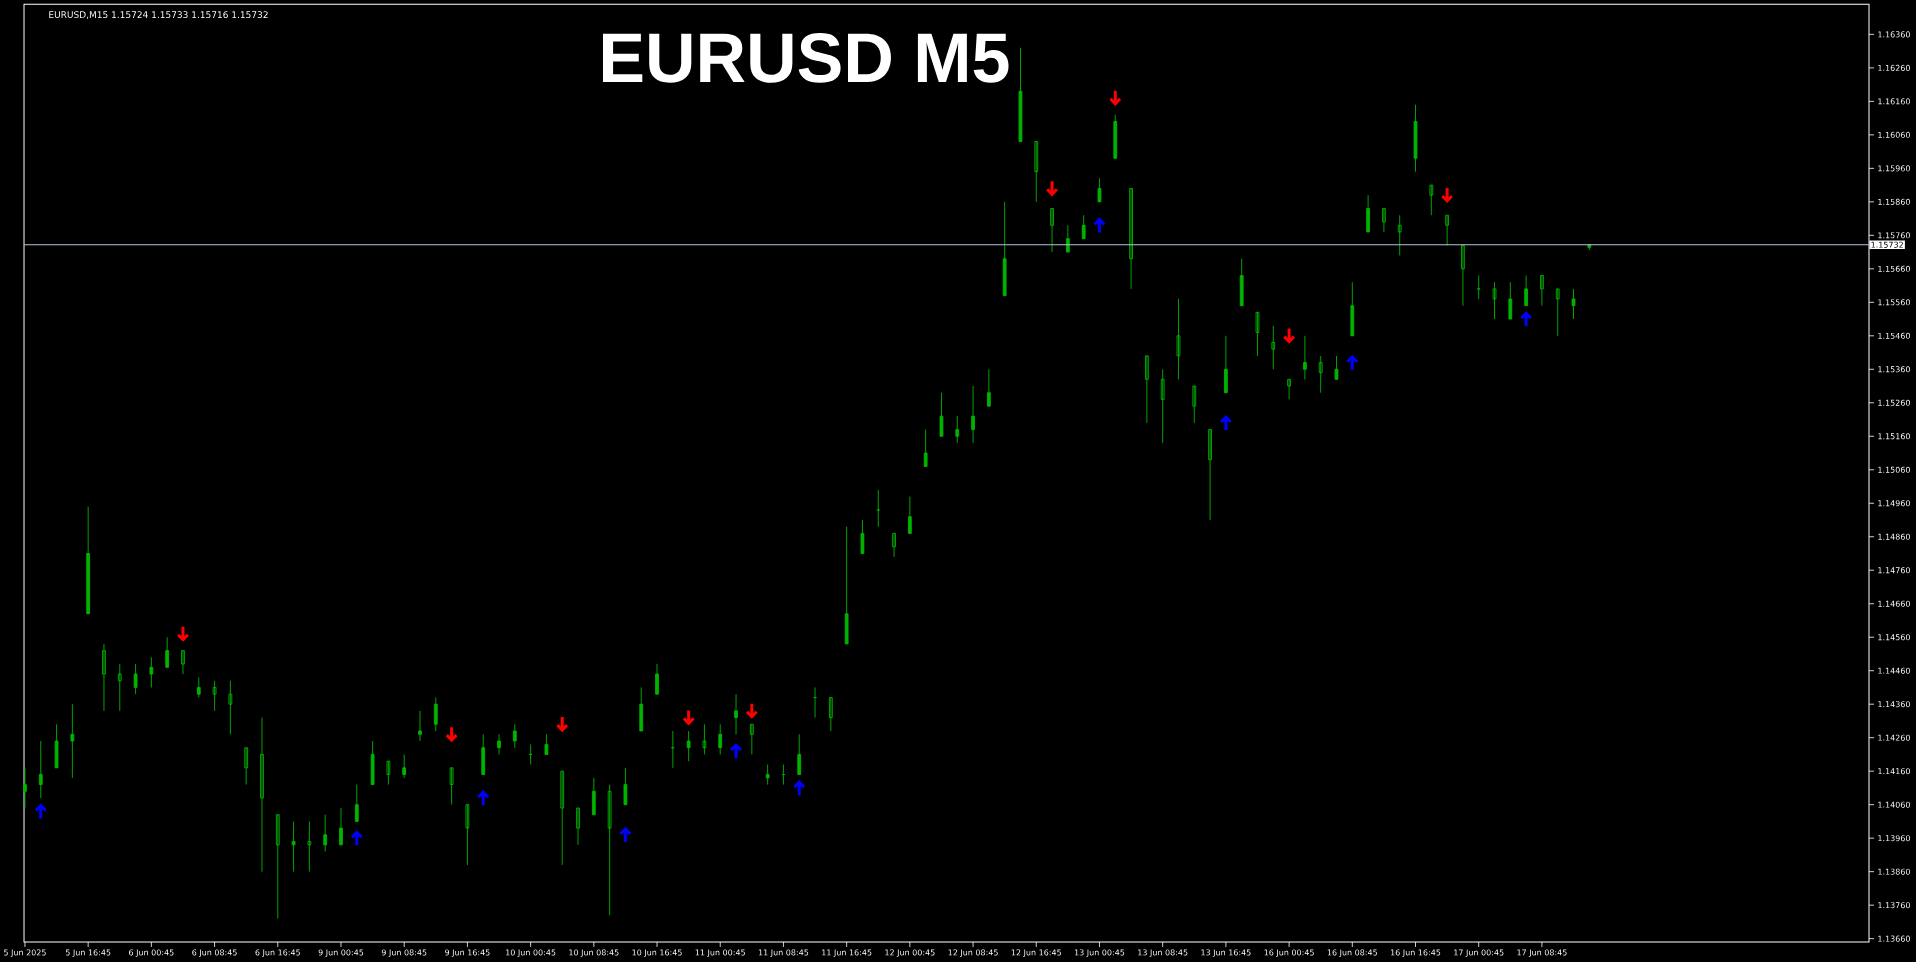 The height and width of the screenshot is (962, 1916). Describe the element at coordinates (1894, 570) in the screenshot. I see `y-tick-label: 1.14760` at that location.